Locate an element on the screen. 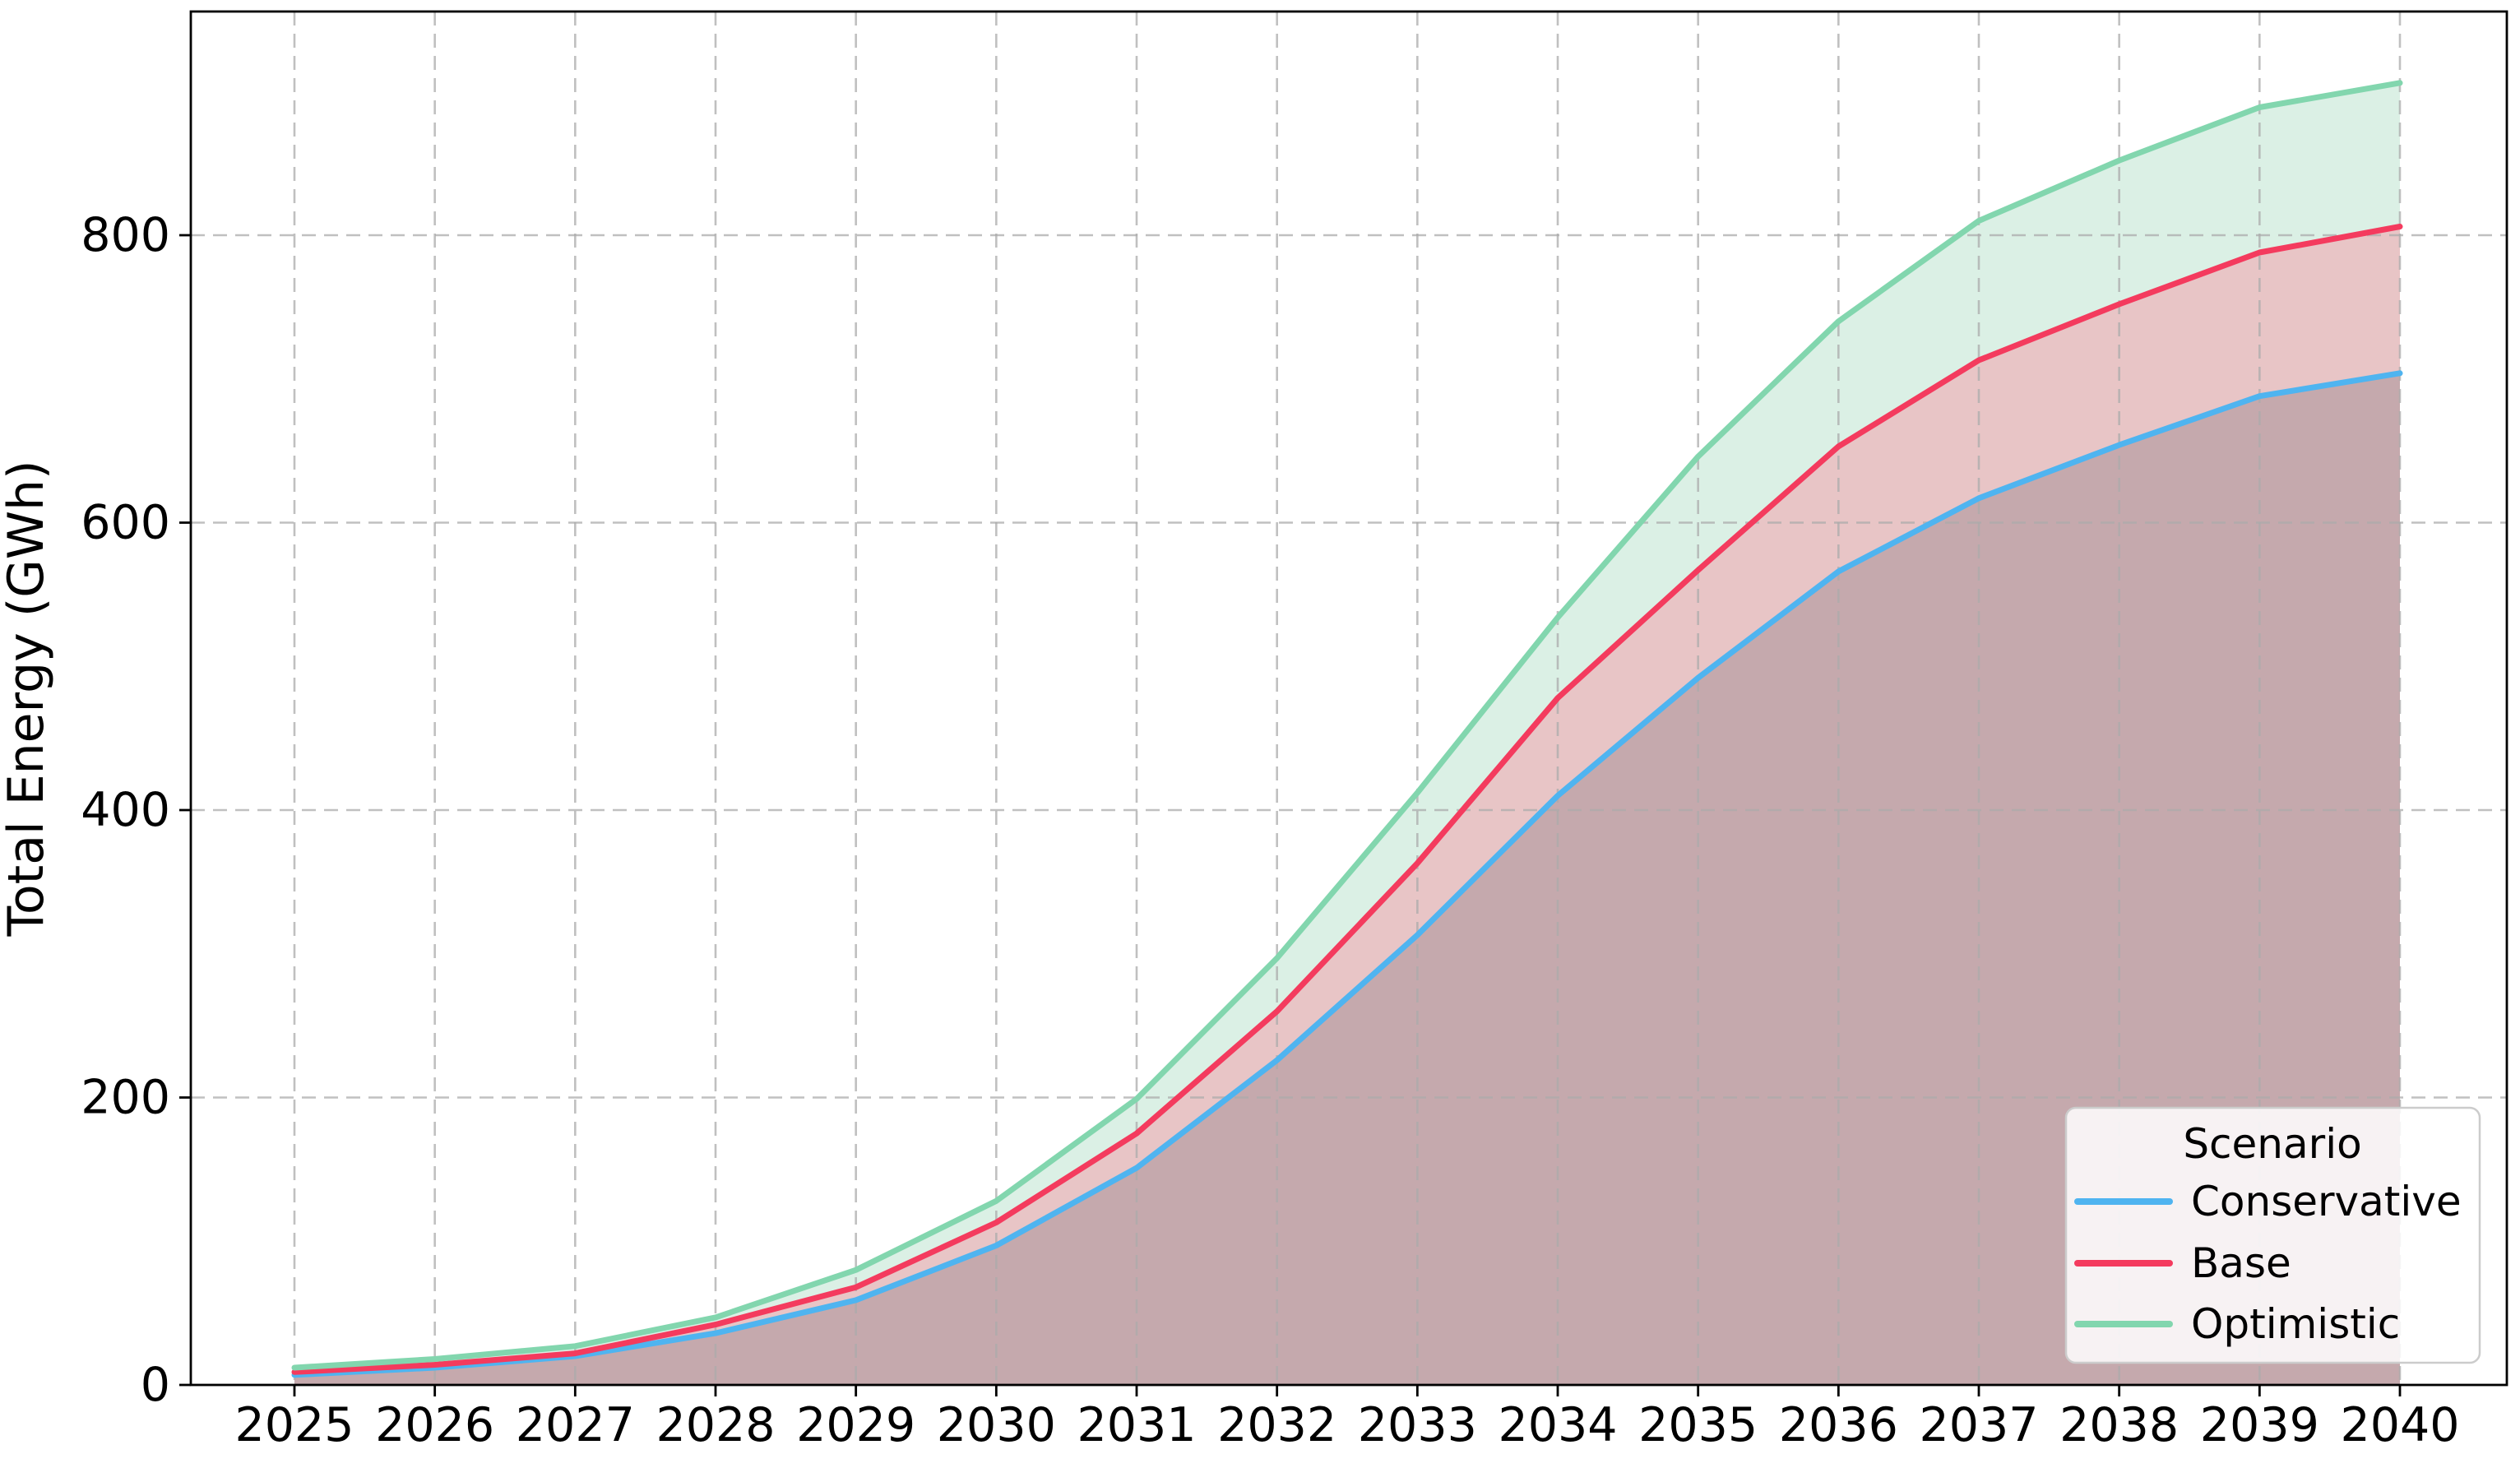 This screenshot has width=2520, height=1468. legend-entry-optimistic: Optimistic is located at coordinates (2237, 1324).